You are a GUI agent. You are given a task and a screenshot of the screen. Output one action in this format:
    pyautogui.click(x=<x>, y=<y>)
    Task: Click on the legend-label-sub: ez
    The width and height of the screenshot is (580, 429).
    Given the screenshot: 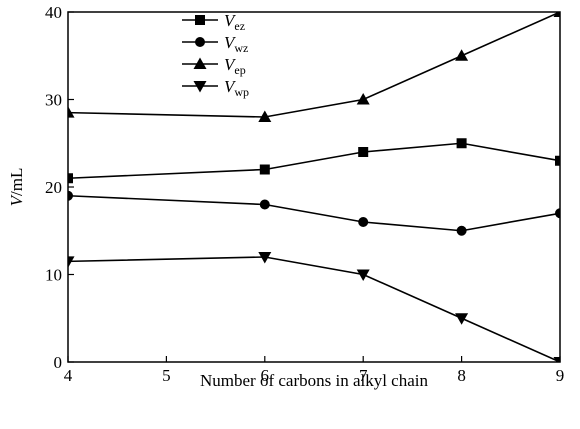 What is the action you would take?
    pyautogui.click(x=239, y=26)
    